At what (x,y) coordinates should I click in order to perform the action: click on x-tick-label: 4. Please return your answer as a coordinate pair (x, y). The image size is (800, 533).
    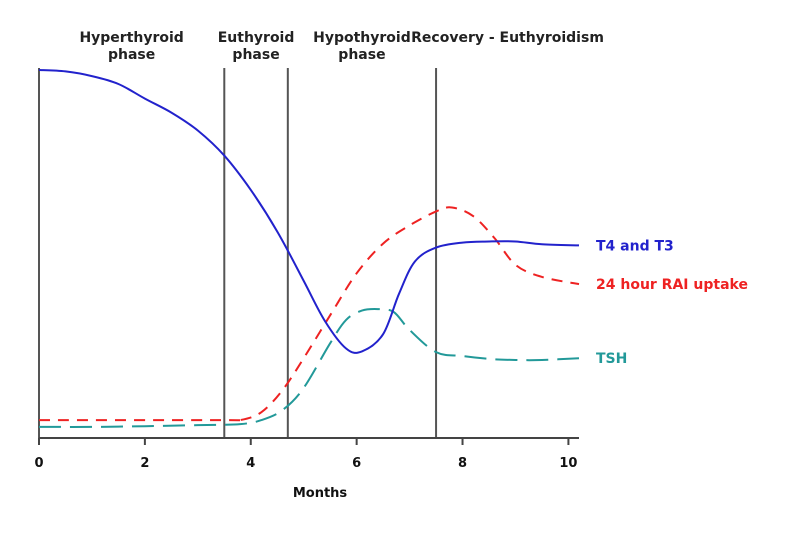
    Looking at the image, I should click on (250, 463).